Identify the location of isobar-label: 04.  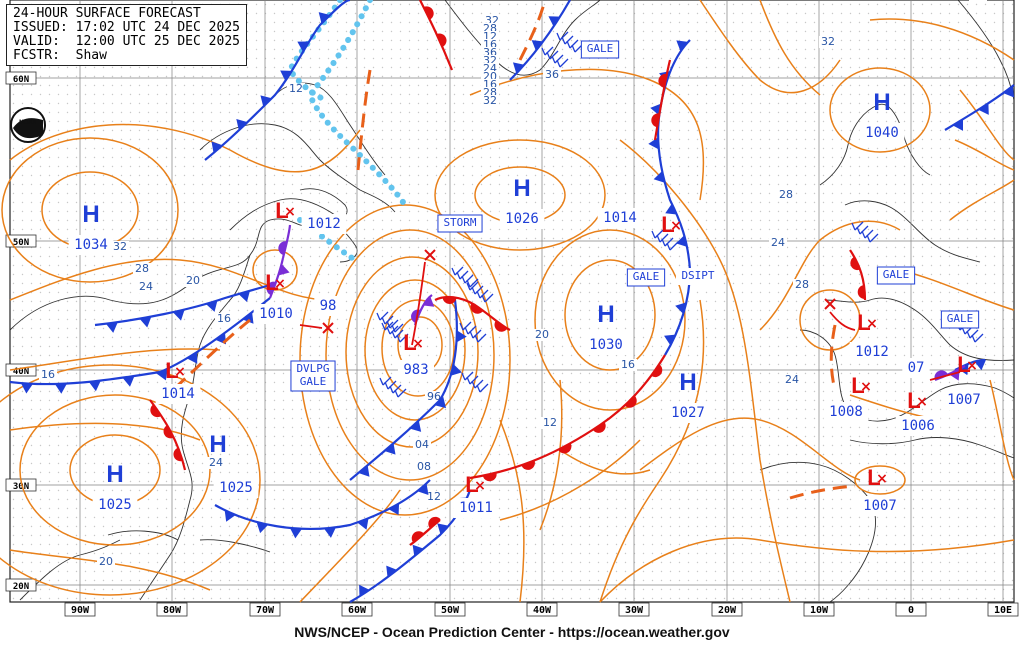
(422, 444).